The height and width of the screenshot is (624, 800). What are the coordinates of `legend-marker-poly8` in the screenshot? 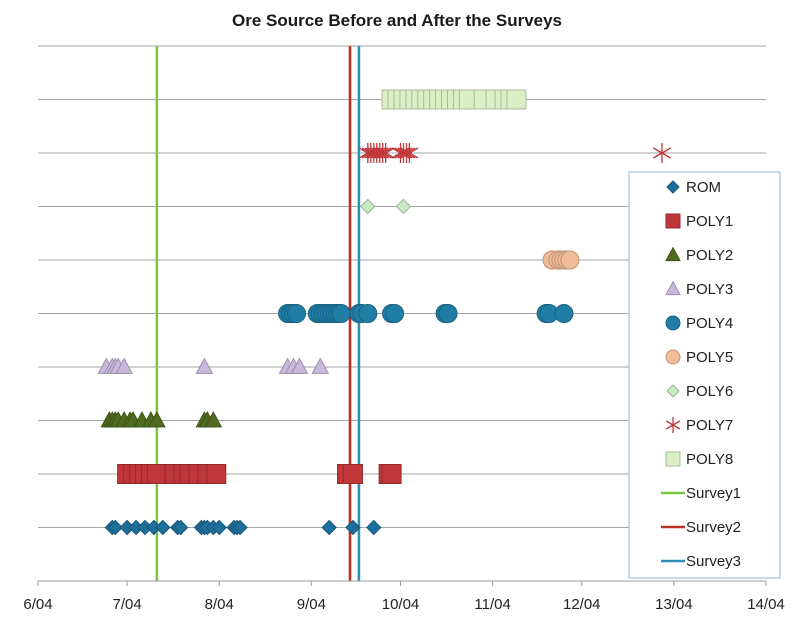 It's located at (673, 459).